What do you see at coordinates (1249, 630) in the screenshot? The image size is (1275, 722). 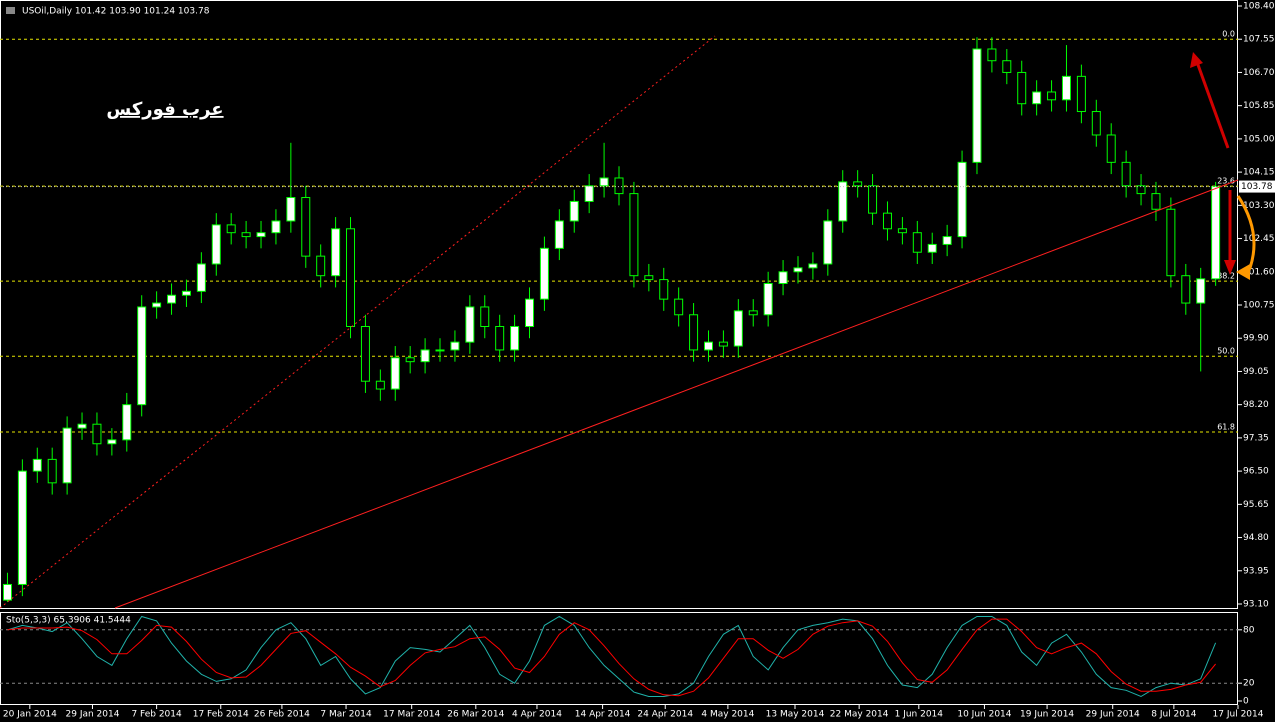 I see `y-tick-label: 80` at bounding box center [1249, 630].